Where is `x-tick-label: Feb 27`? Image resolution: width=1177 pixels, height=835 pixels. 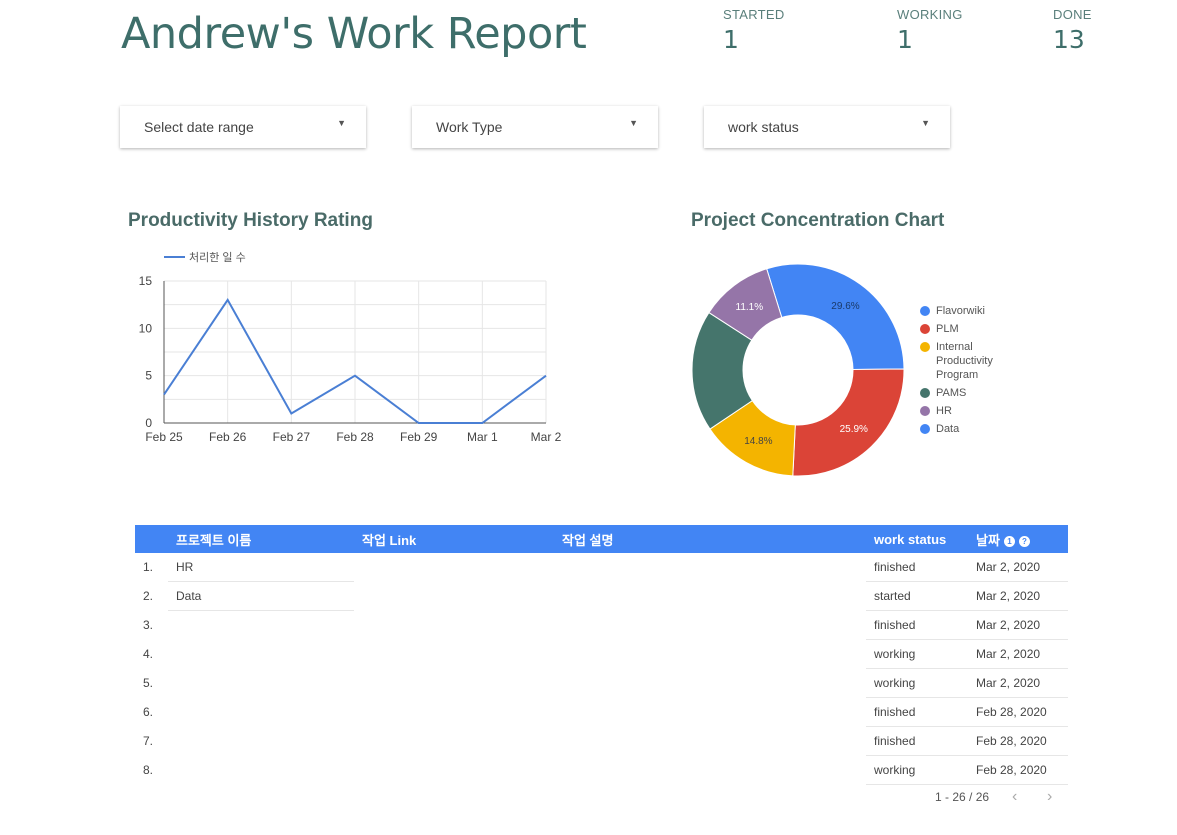 x-tick-label: Feb 27 is located at coordinates (292, 437).